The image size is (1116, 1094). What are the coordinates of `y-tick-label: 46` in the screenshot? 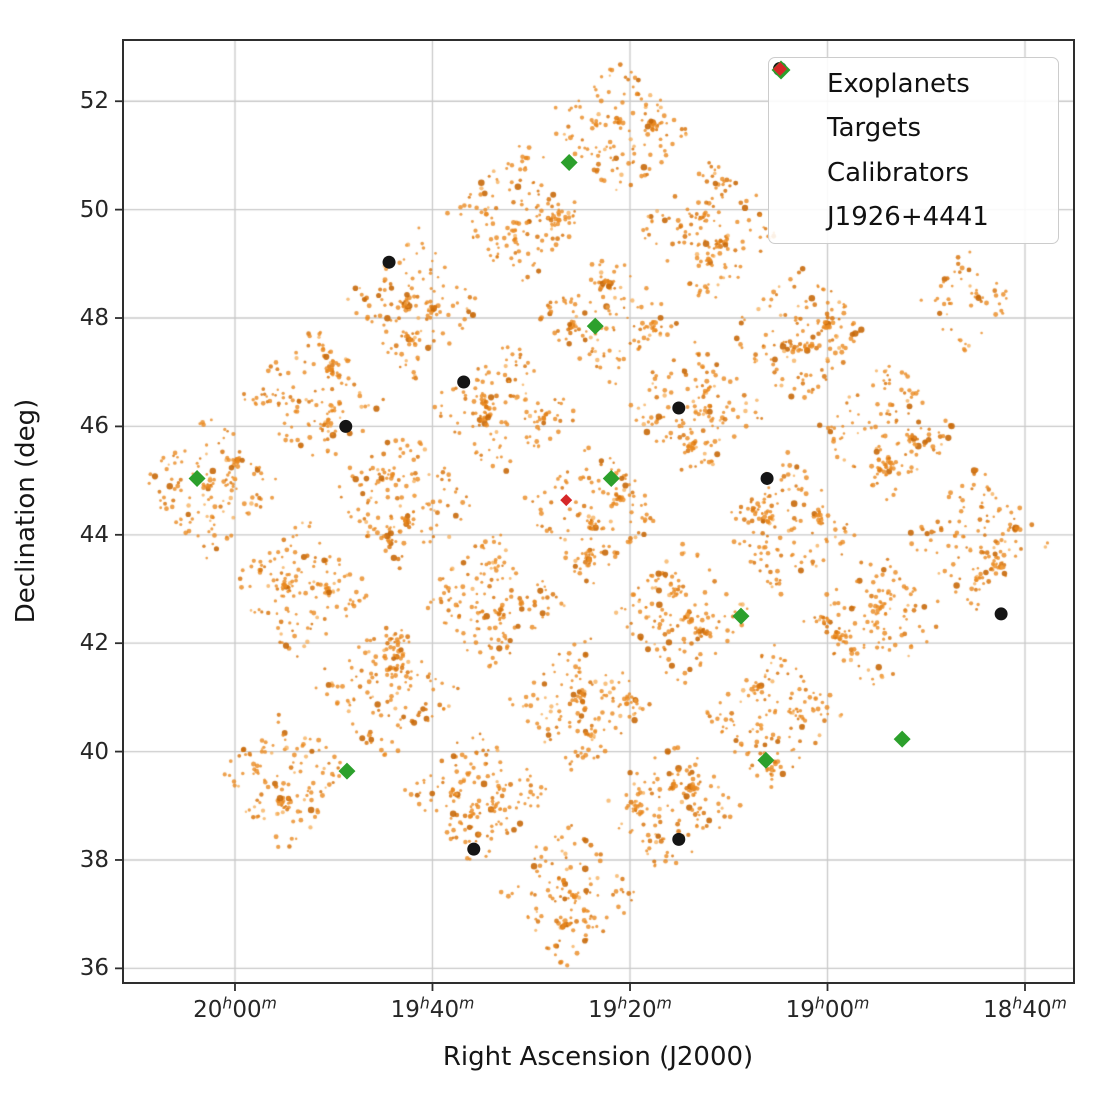 It's located at (94, 426).